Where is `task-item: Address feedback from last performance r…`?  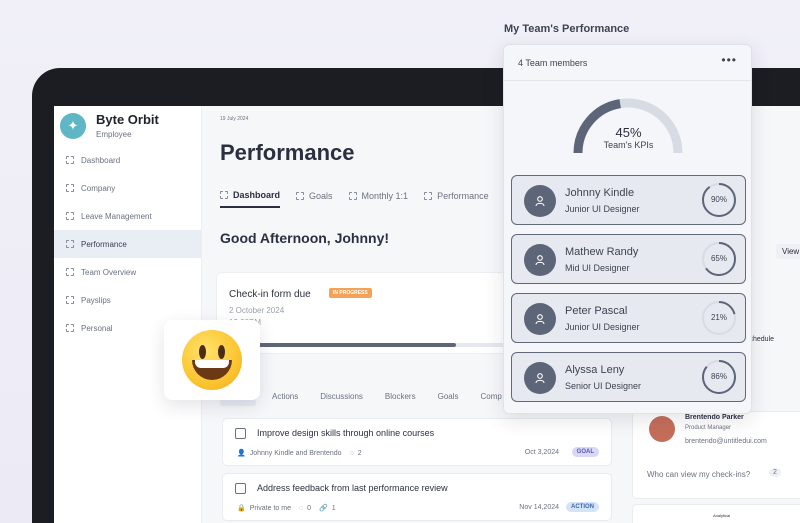 task-item: Address feedback from last performance r… is located at coordinates (417, 497).